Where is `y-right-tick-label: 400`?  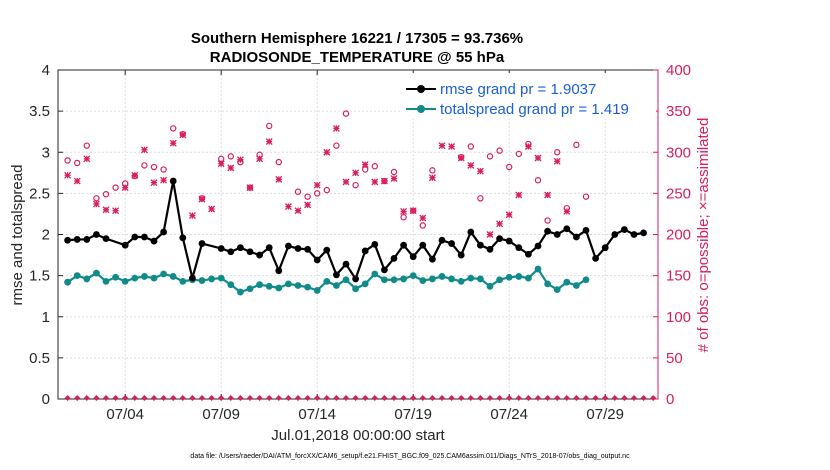 y-right-tick-label: 400 is located at coordinates (678, 70).